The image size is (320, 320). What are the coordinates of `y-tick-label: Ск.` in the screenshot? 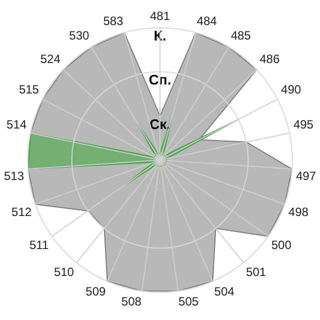 It's located at (160, 124).